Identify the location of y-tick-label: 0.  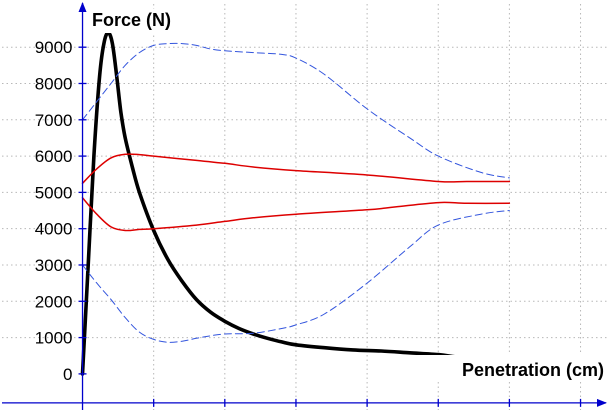
(67, 374).